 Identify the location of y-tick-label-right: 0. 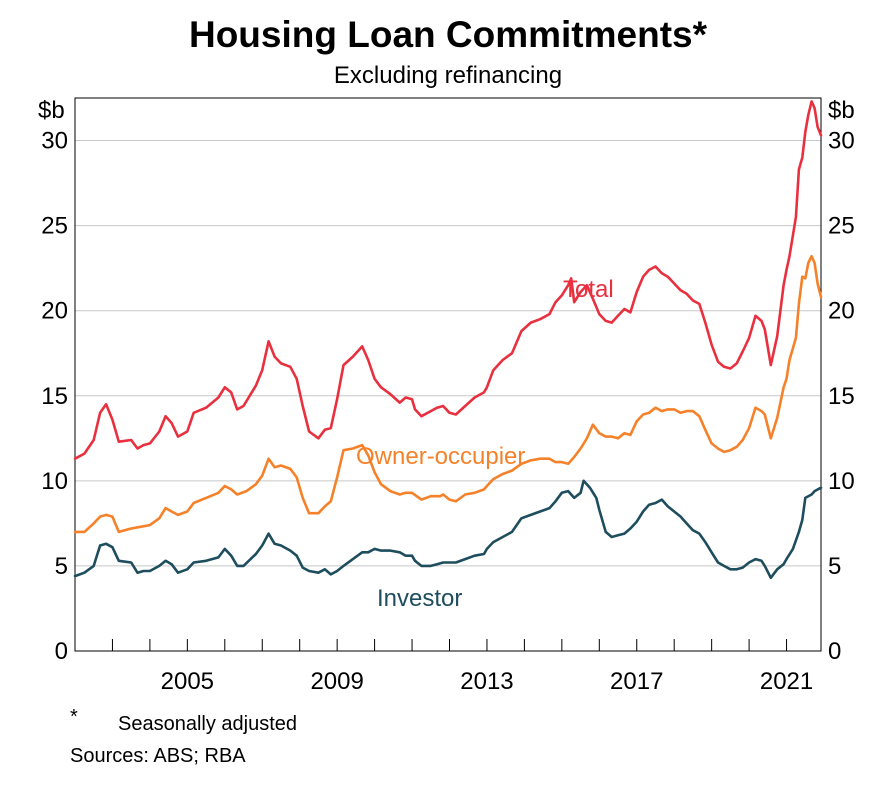
(834, 651).